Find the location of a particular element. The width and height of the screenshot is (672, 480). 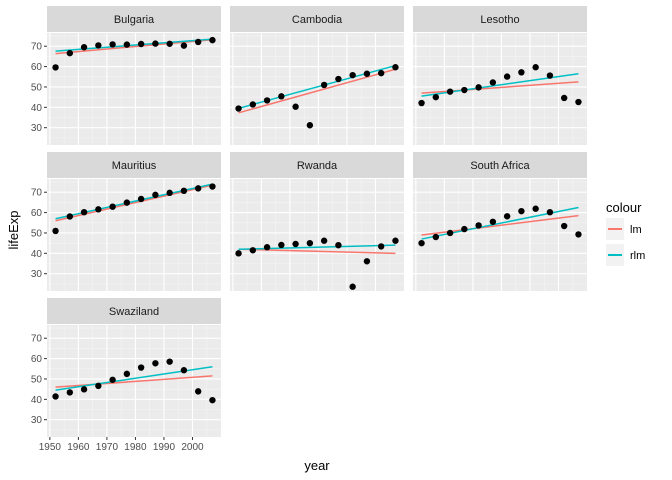

x-tick-label: 1950 is located at coordinates (50, 447).